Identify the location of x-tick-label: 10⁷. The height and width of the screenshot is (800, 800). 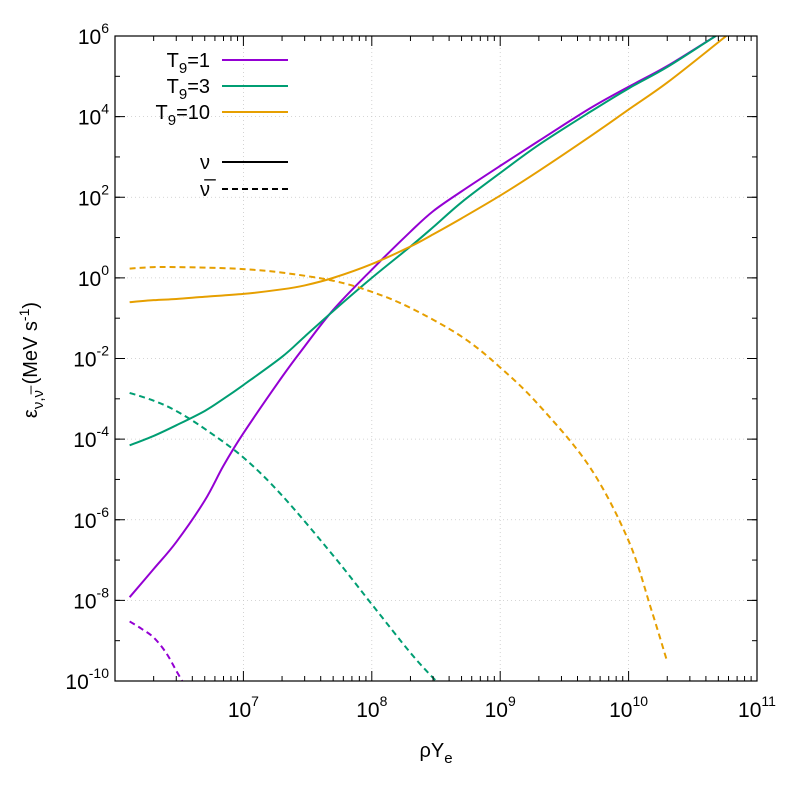
(243, 707).